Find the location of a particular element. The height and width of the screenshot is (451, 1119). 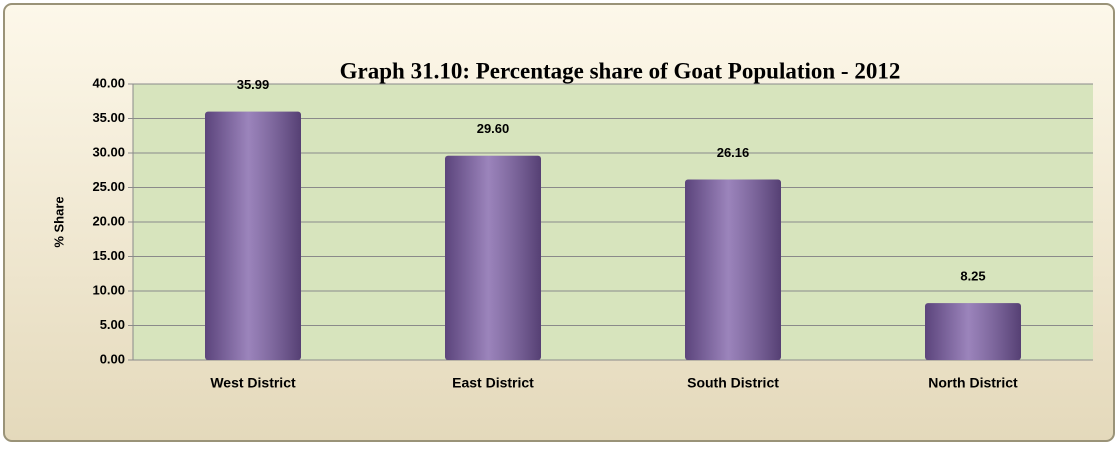

y-tick-label: 10.00 is located at coordinates (108, 289).